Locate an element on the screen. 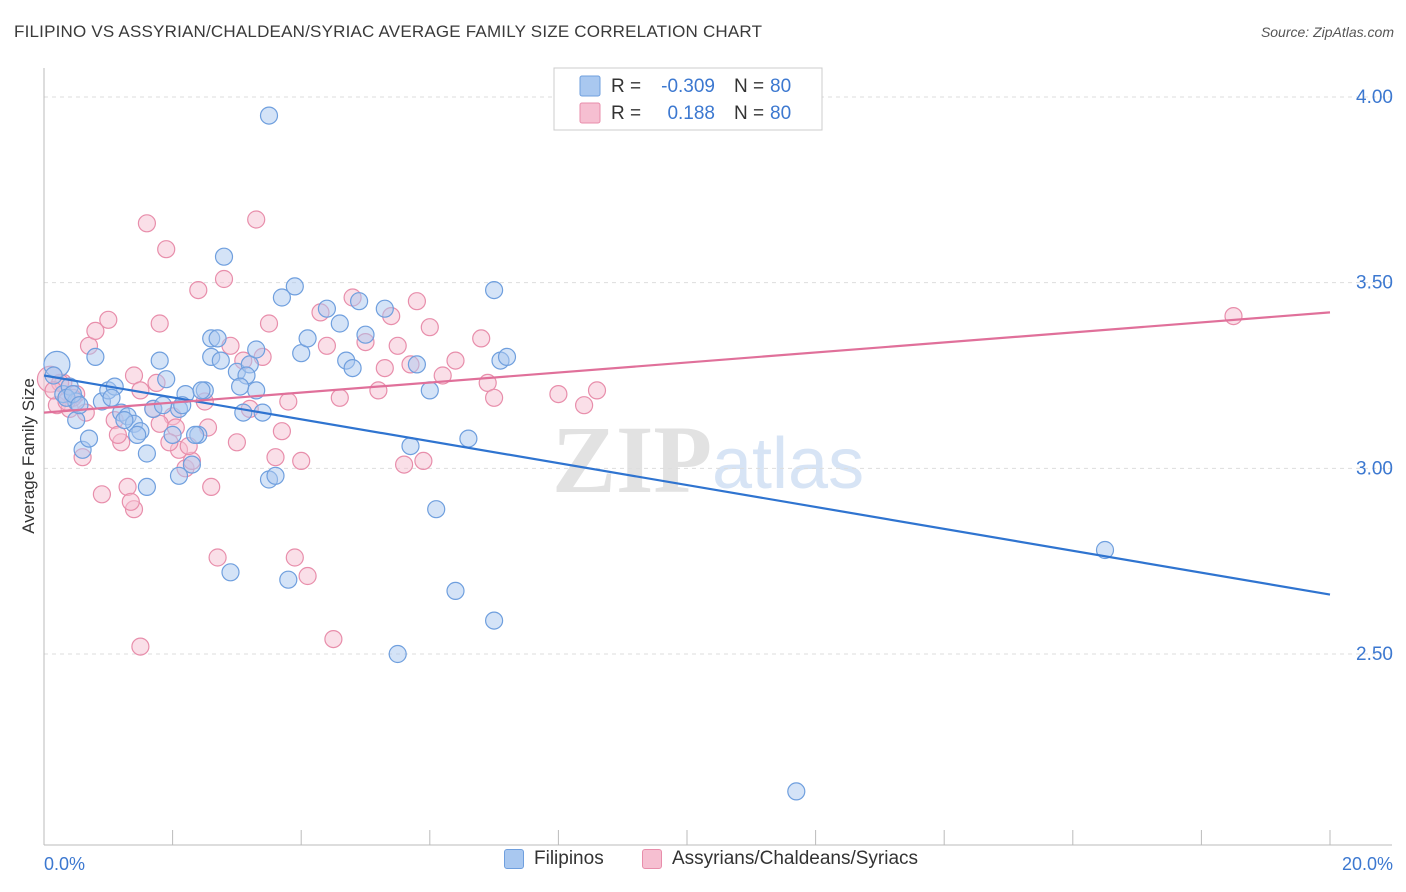 This screenshot has width=1406, height=892. legend-swatch-assyrians is located at coordinates (590, 113).